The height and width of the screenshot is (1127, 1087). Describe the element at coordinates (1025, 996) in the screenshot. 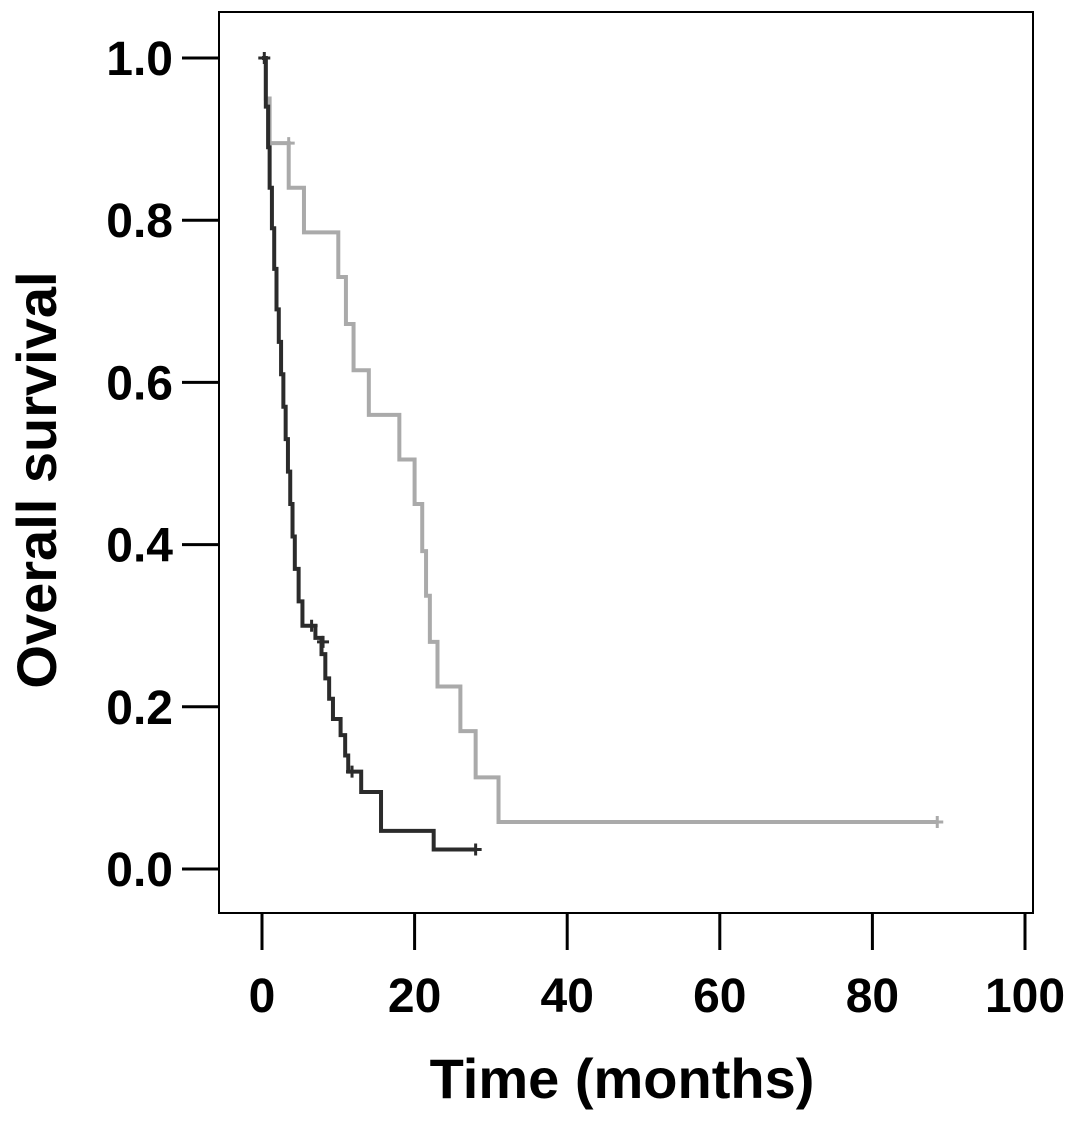

I see `x-tick-label: 100` at that location.